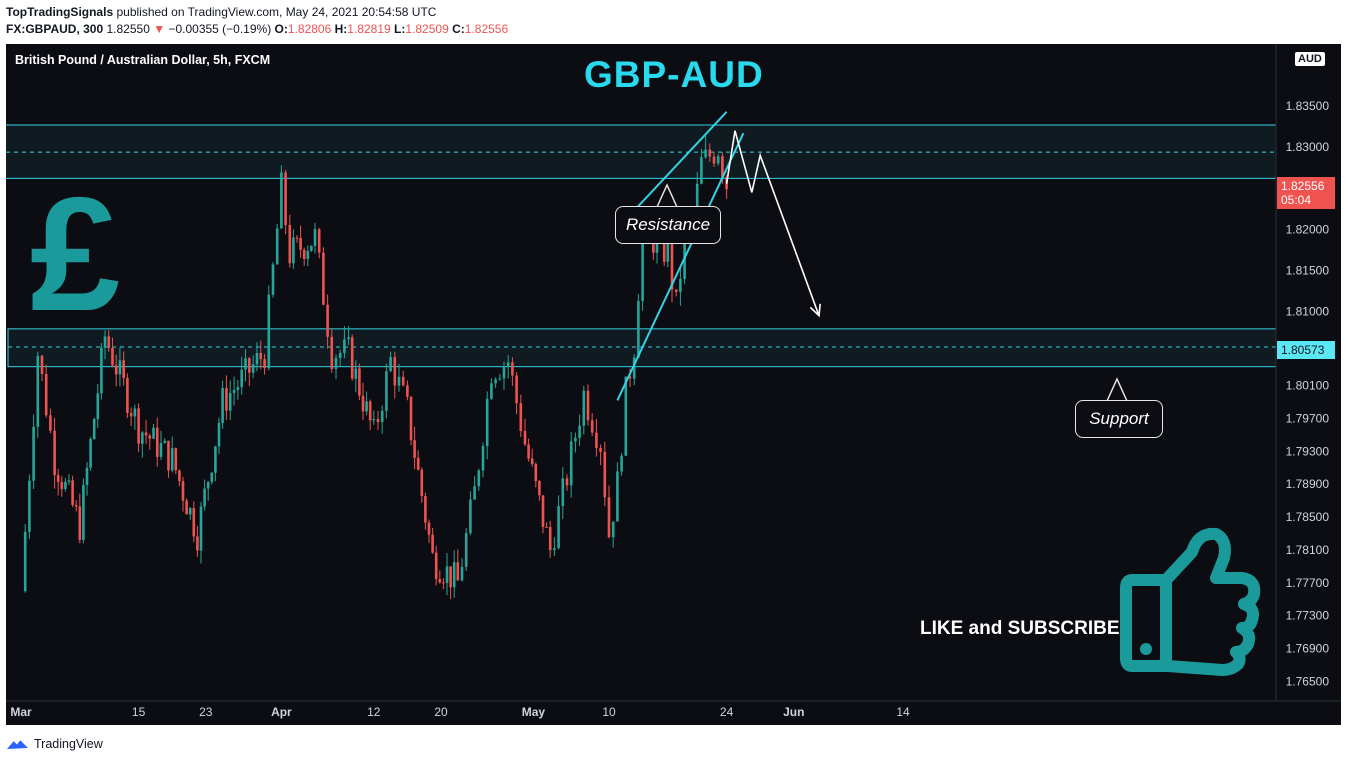  I want to click on currency-badge: AUD, so click(1310, 59).